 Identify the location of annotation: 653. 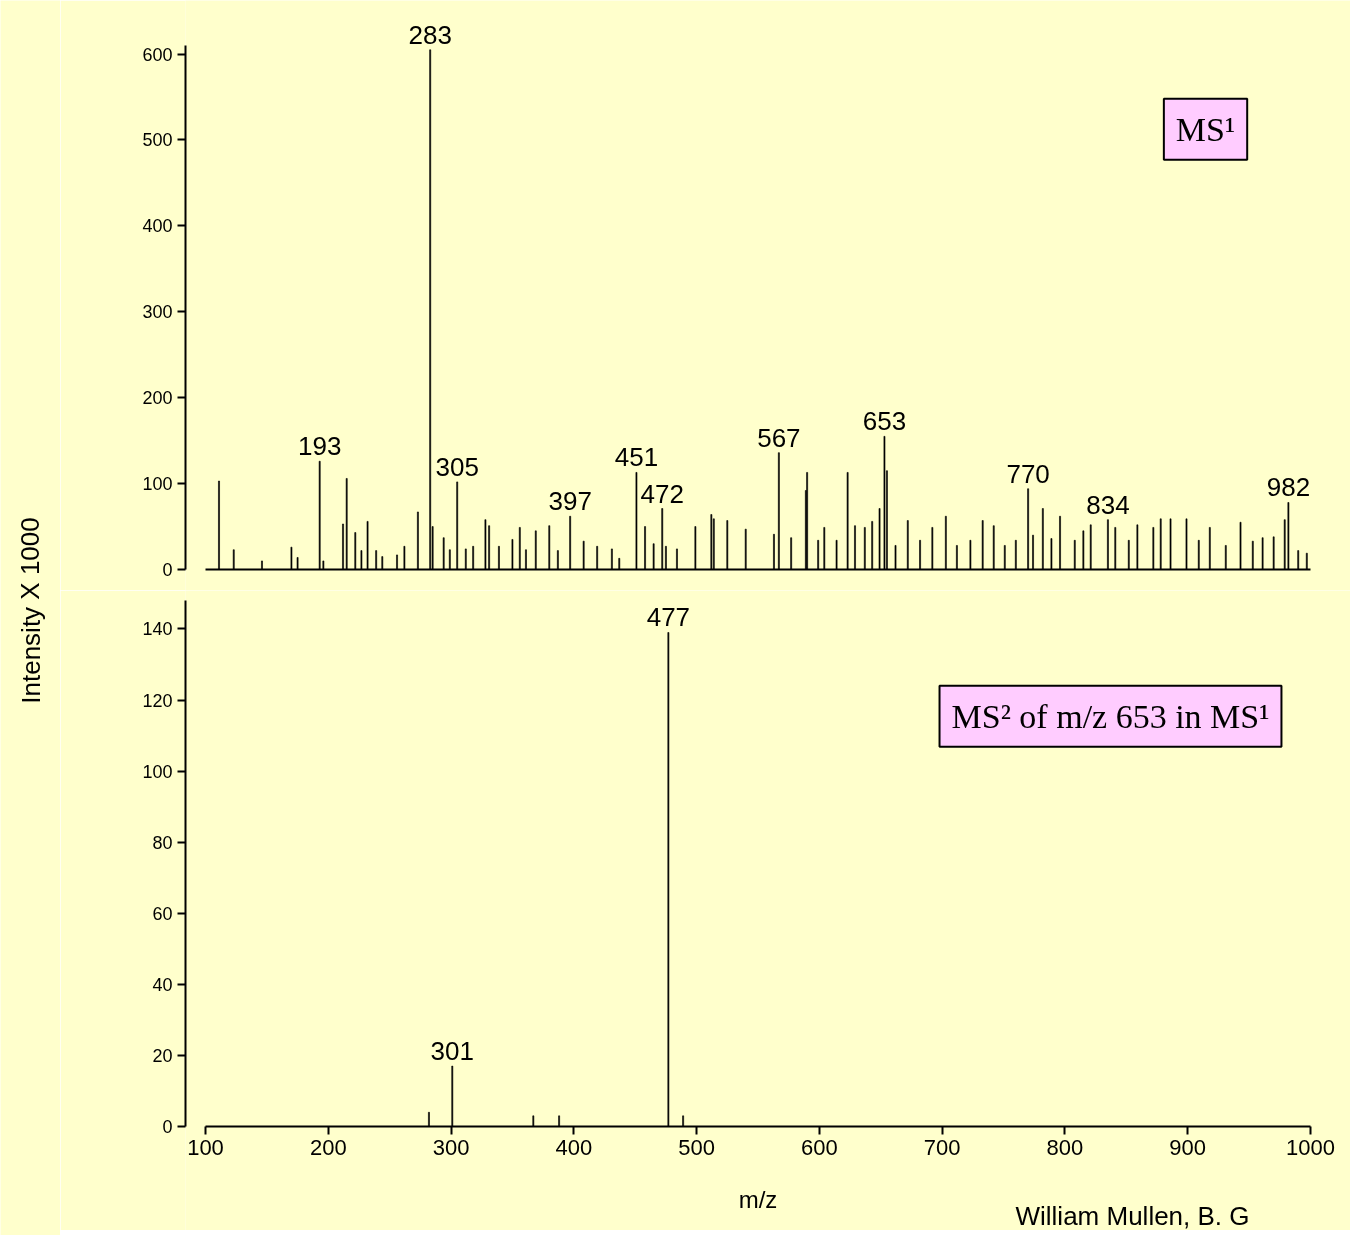
(884, 421).